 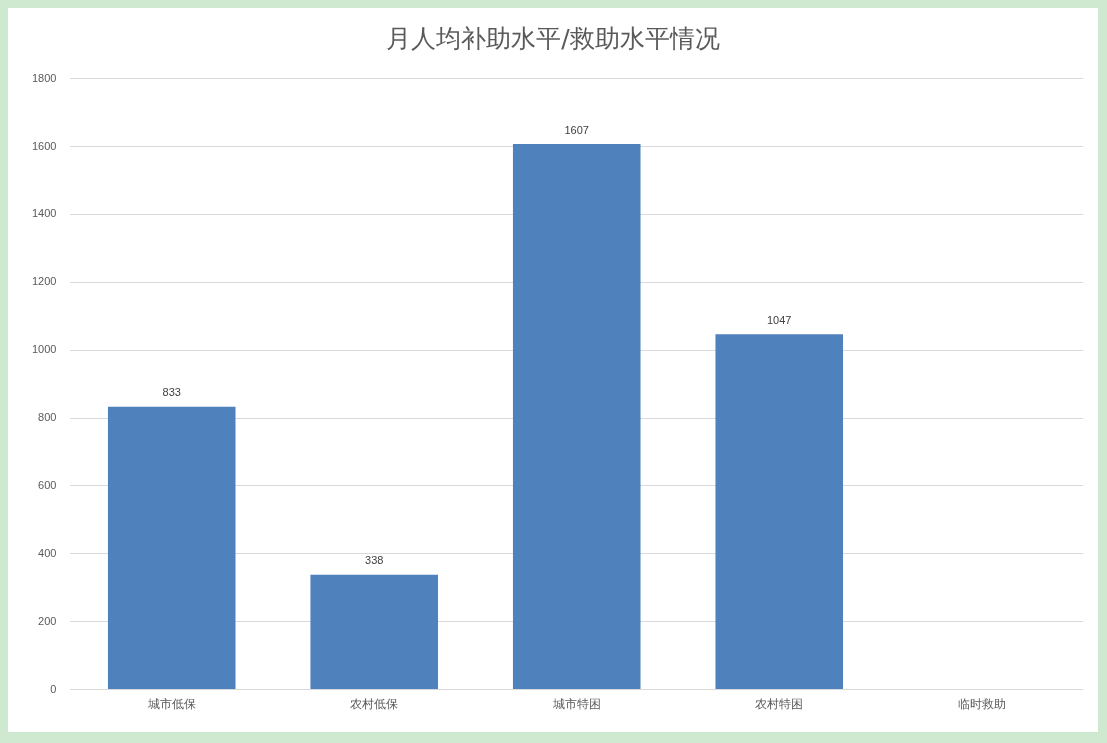 What do you see at coordinates (779, 704) in the screenshot?
I see `x-tick-label: 农村特困` at bounding box center [779, 704].